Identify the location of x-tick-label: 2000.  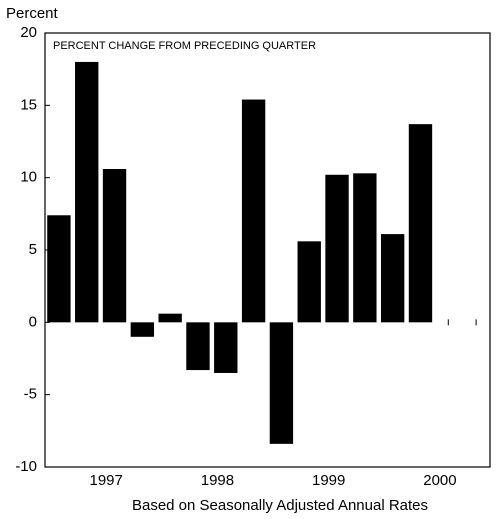
(439, 480).